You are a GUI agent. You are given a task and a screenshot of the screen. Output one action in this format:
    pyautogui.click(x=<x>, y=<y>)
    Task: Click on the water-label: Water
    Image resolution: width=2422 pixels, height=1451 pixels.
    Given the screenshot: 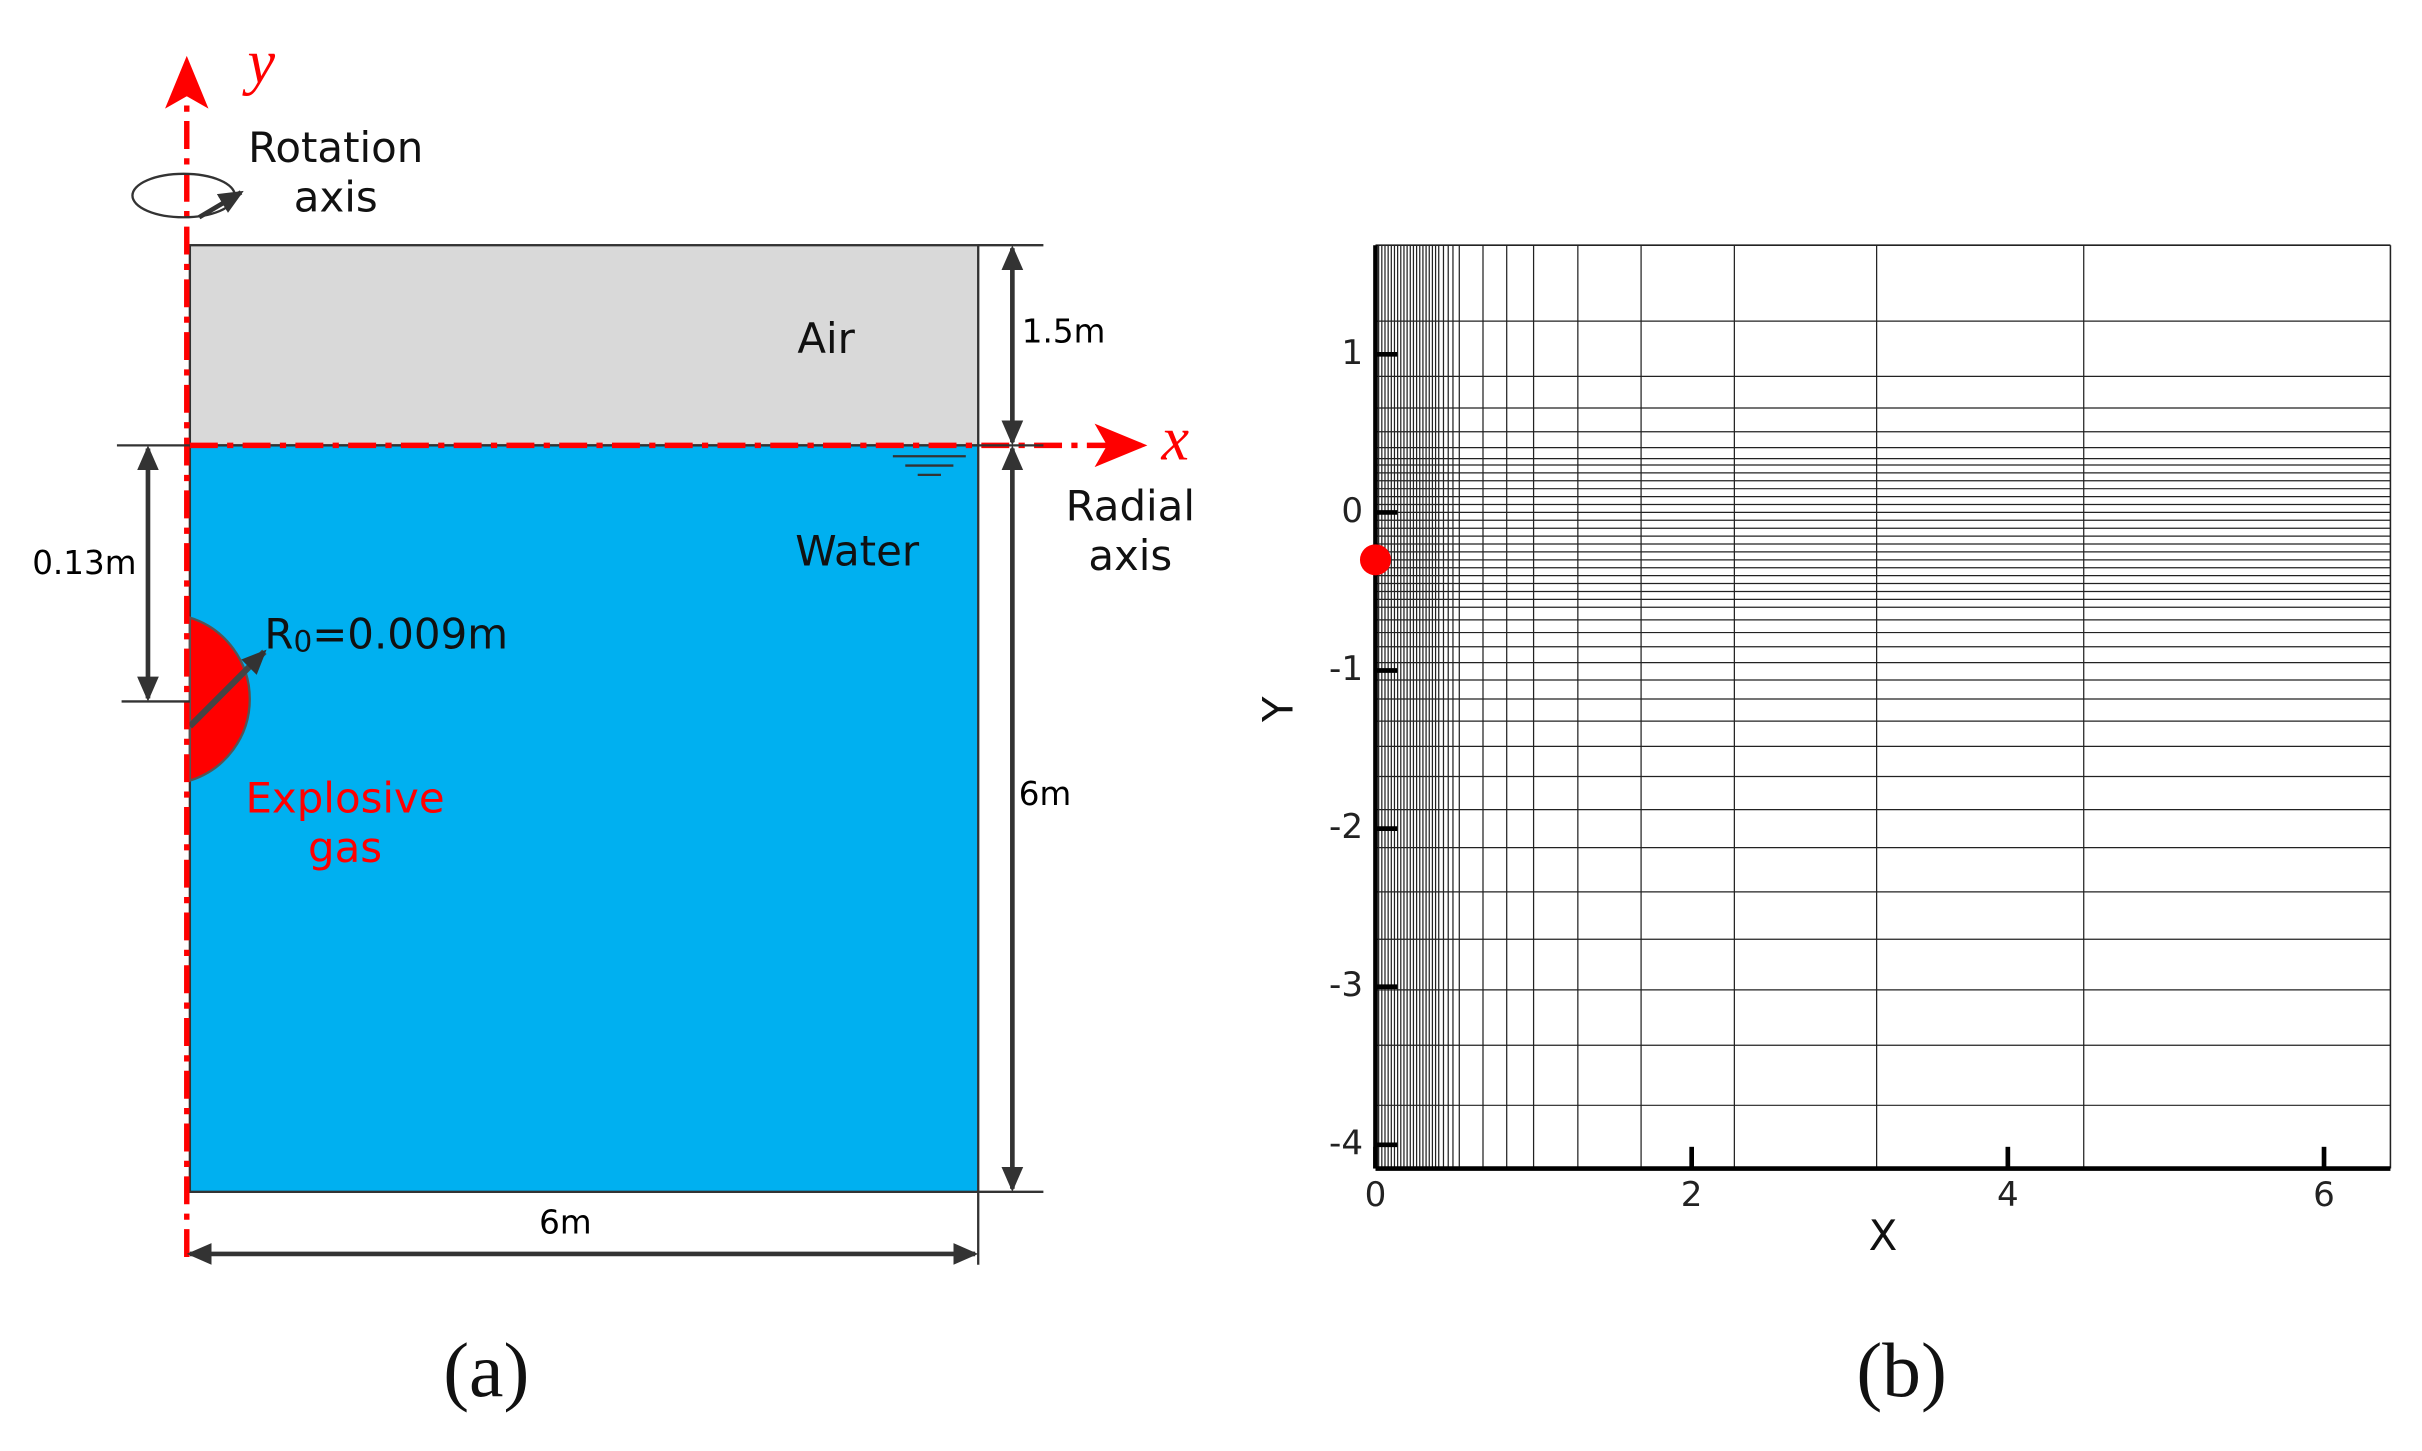 What is the action you would take?
    pyautogui.click(x=857, y=551)
    